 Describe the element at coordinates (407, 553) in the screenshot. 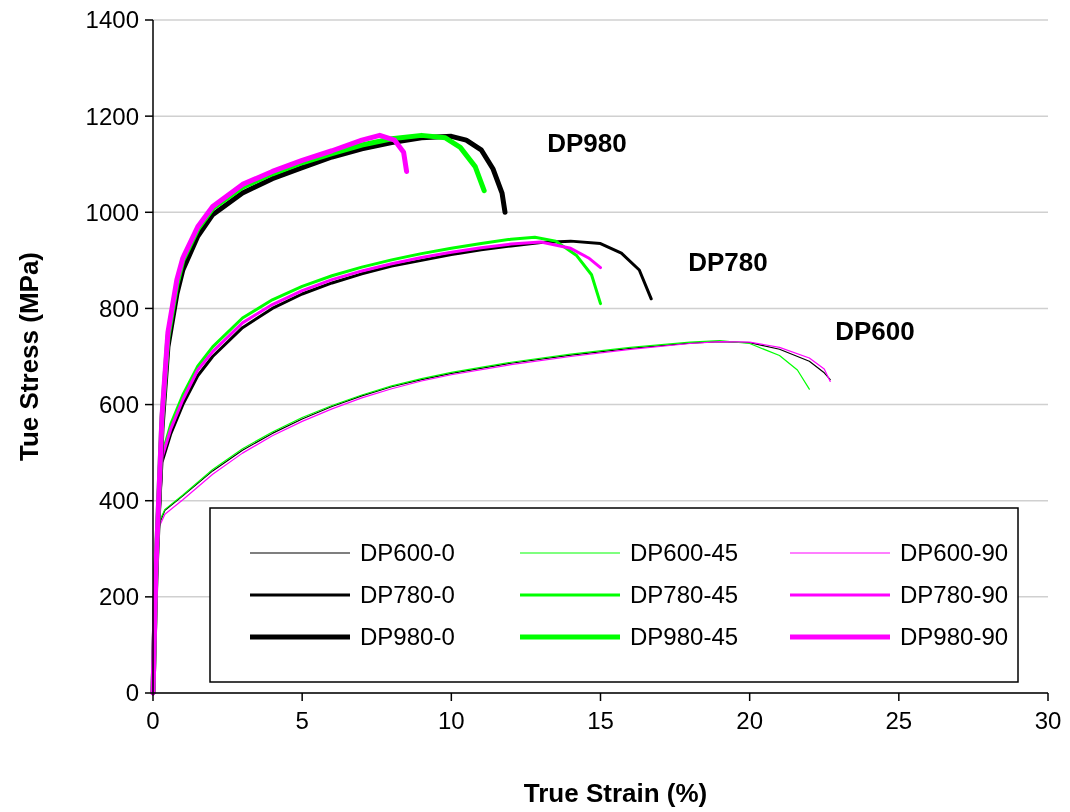

I see `legend-label: DP600-0` at that location.